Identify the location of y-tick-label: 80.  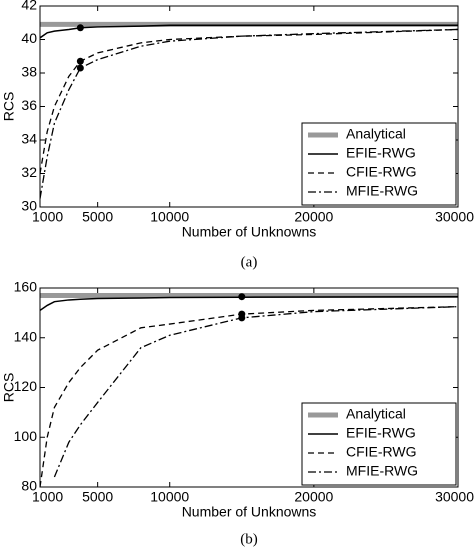
(29, 486).